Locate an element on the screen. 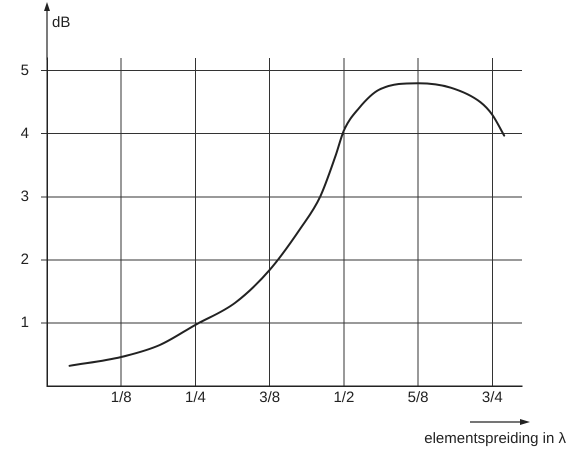 Image resolution: width=574 pixels, height=463 pixels. x-tick-label: 1/4 is located at coordinates (195, 397).